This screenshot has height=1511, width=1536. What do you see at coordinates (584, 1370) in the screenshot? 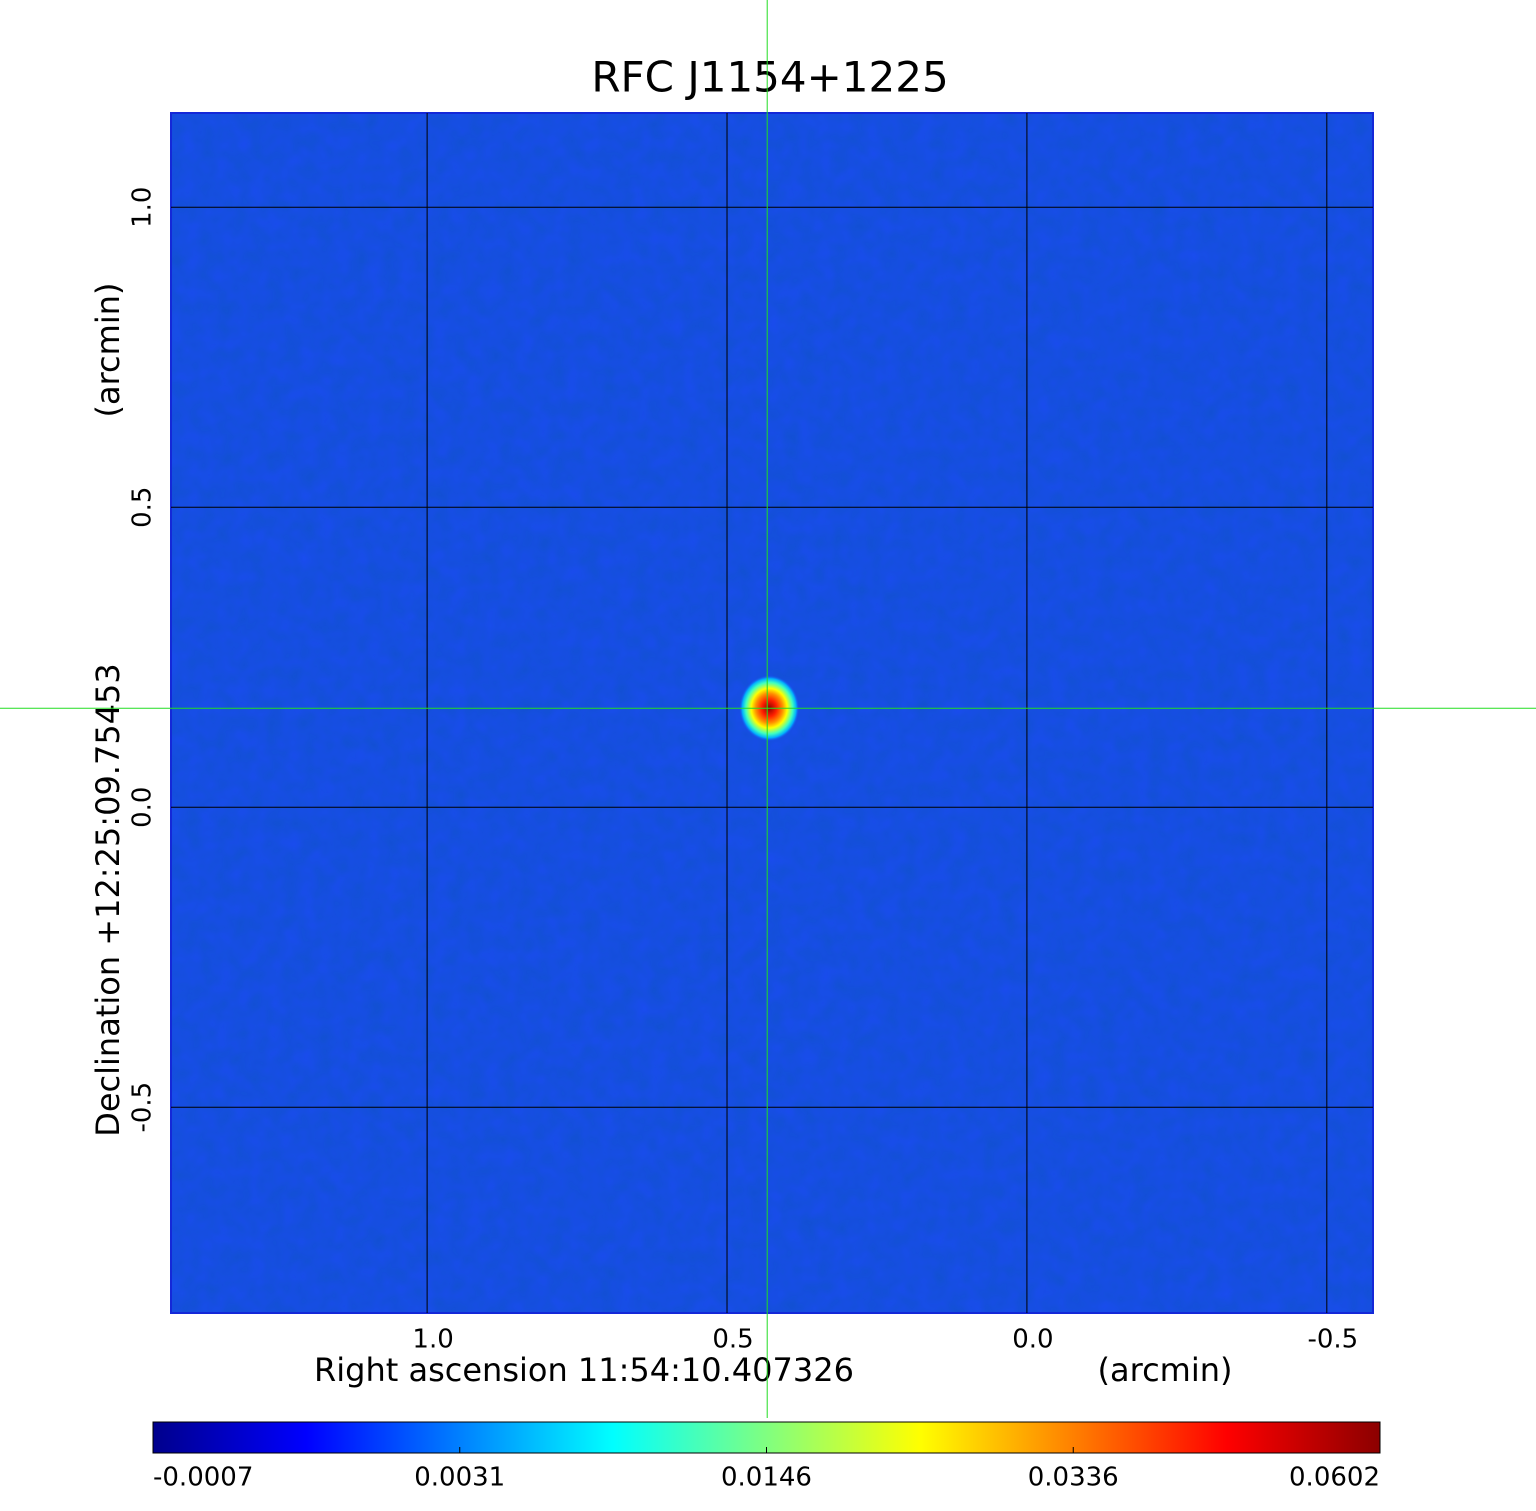
I see `x-axis-label: Right ascension 11:54:10.407326` at bounding box center [584, 1370].